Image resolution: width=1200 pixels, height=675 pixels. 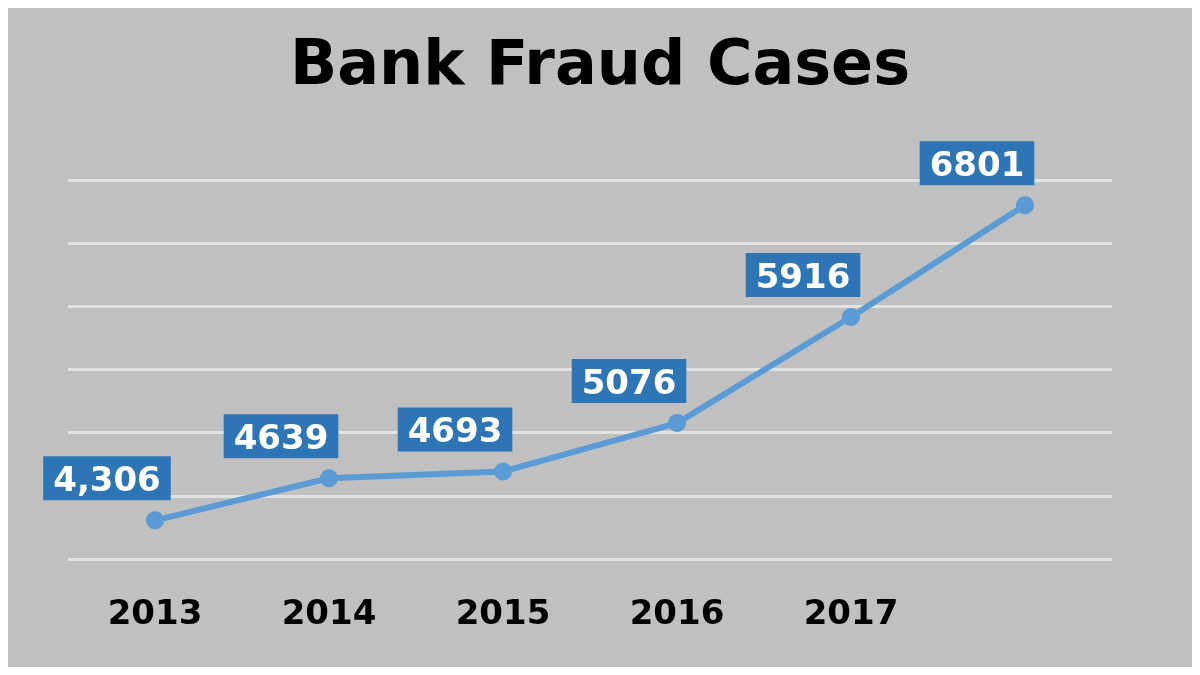 I want to click on x-tick-label: 2015, so click(x=503, y=612).